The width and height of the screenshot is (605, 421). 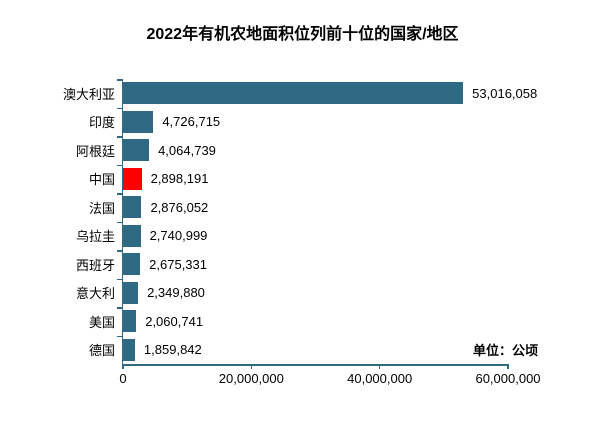 What do you see at coordinates (95, 237) in the screenshot?
I see `category-label: 乌拉圭` at bounding box center [95, 237].